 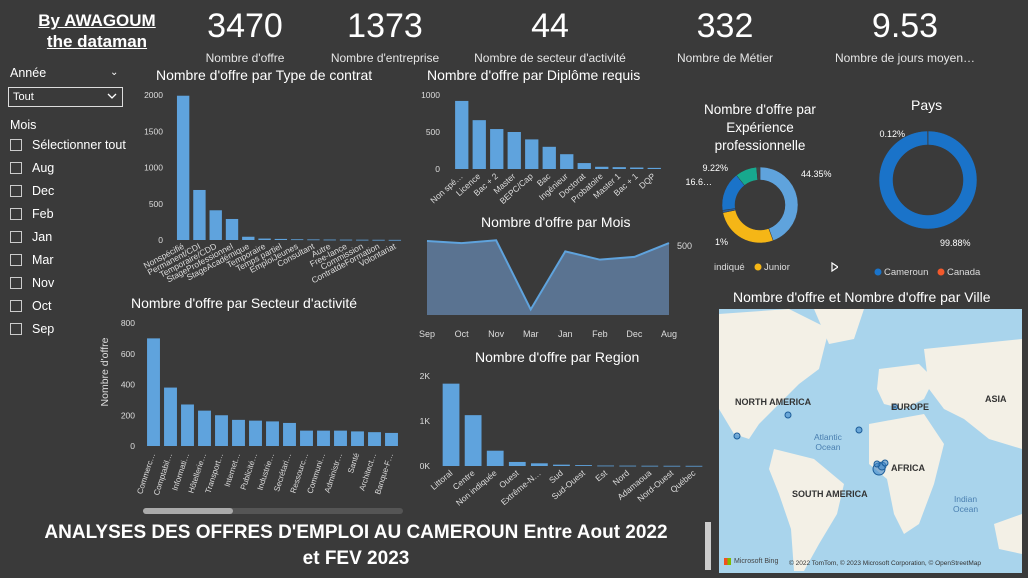 What do you see at coordinates (187, 425) in the screenshot?
I see `bar-informati` at bounding box center [187, 425].